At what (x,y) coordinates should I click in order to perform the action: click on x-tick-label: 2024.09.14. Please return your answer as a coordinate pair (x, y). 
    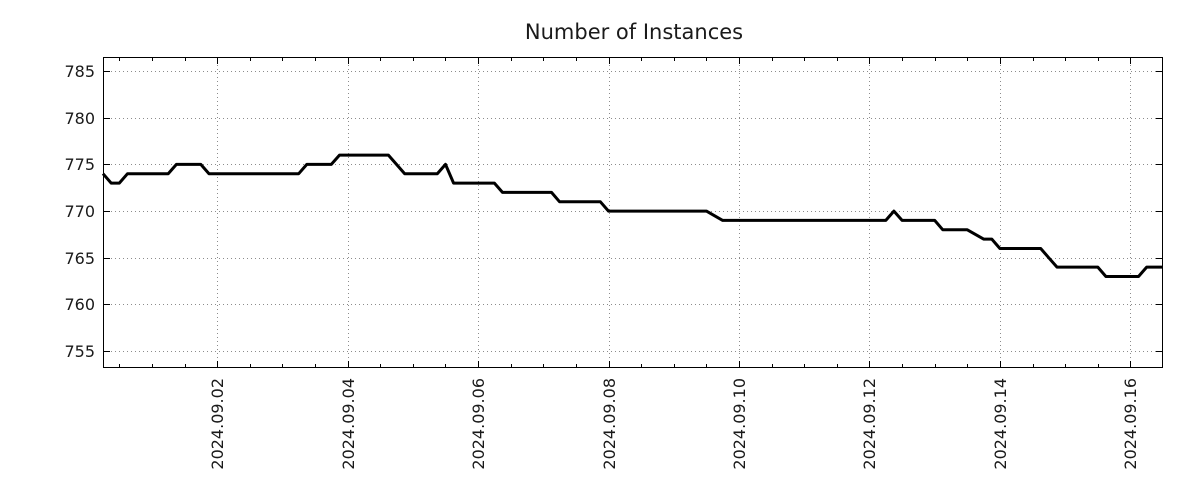
    Looking at the image, I should click on (1000, 424).